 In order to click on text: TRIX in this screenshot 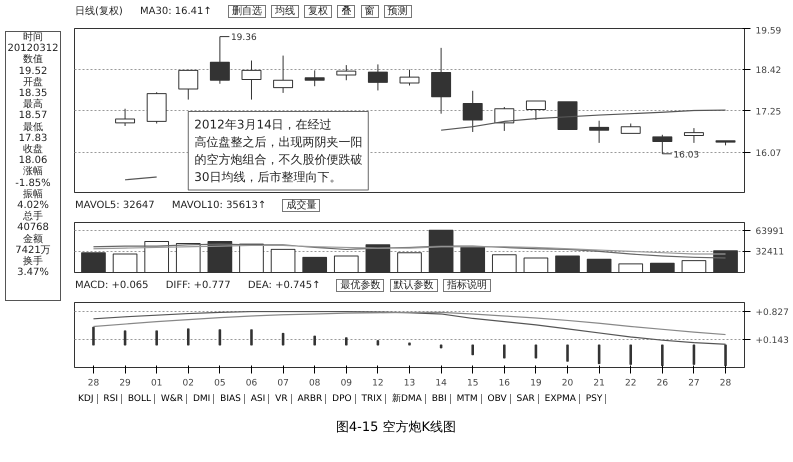, I will do `click(372, 399)`.